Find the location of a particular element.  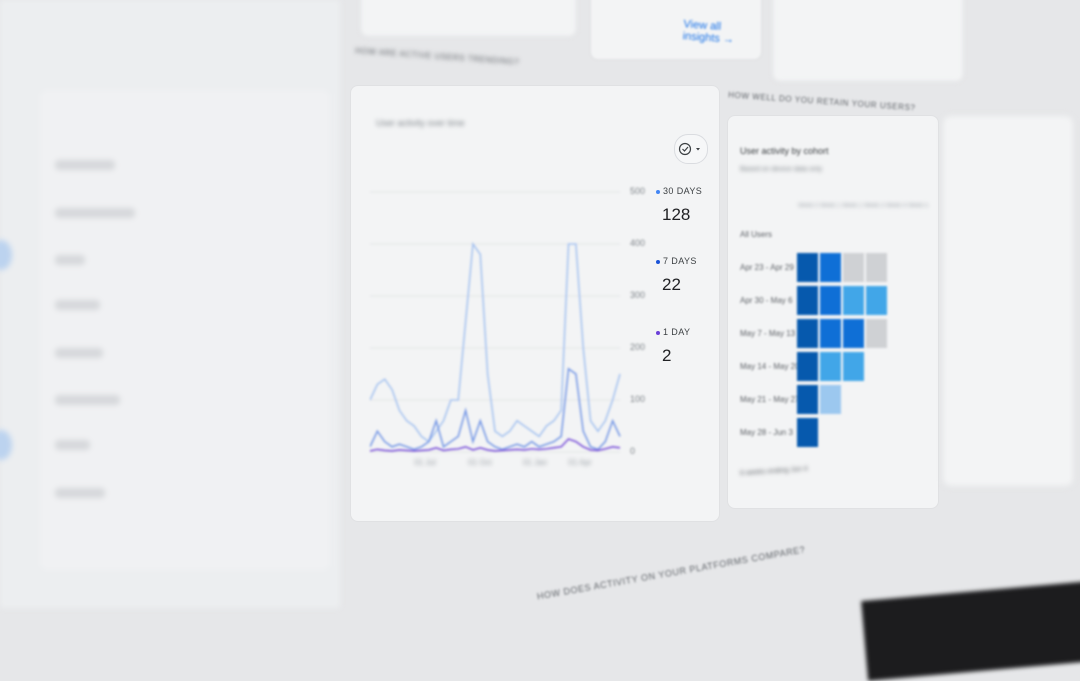

cohort-column-header: Week 1 is located at coordinates (830, 206).